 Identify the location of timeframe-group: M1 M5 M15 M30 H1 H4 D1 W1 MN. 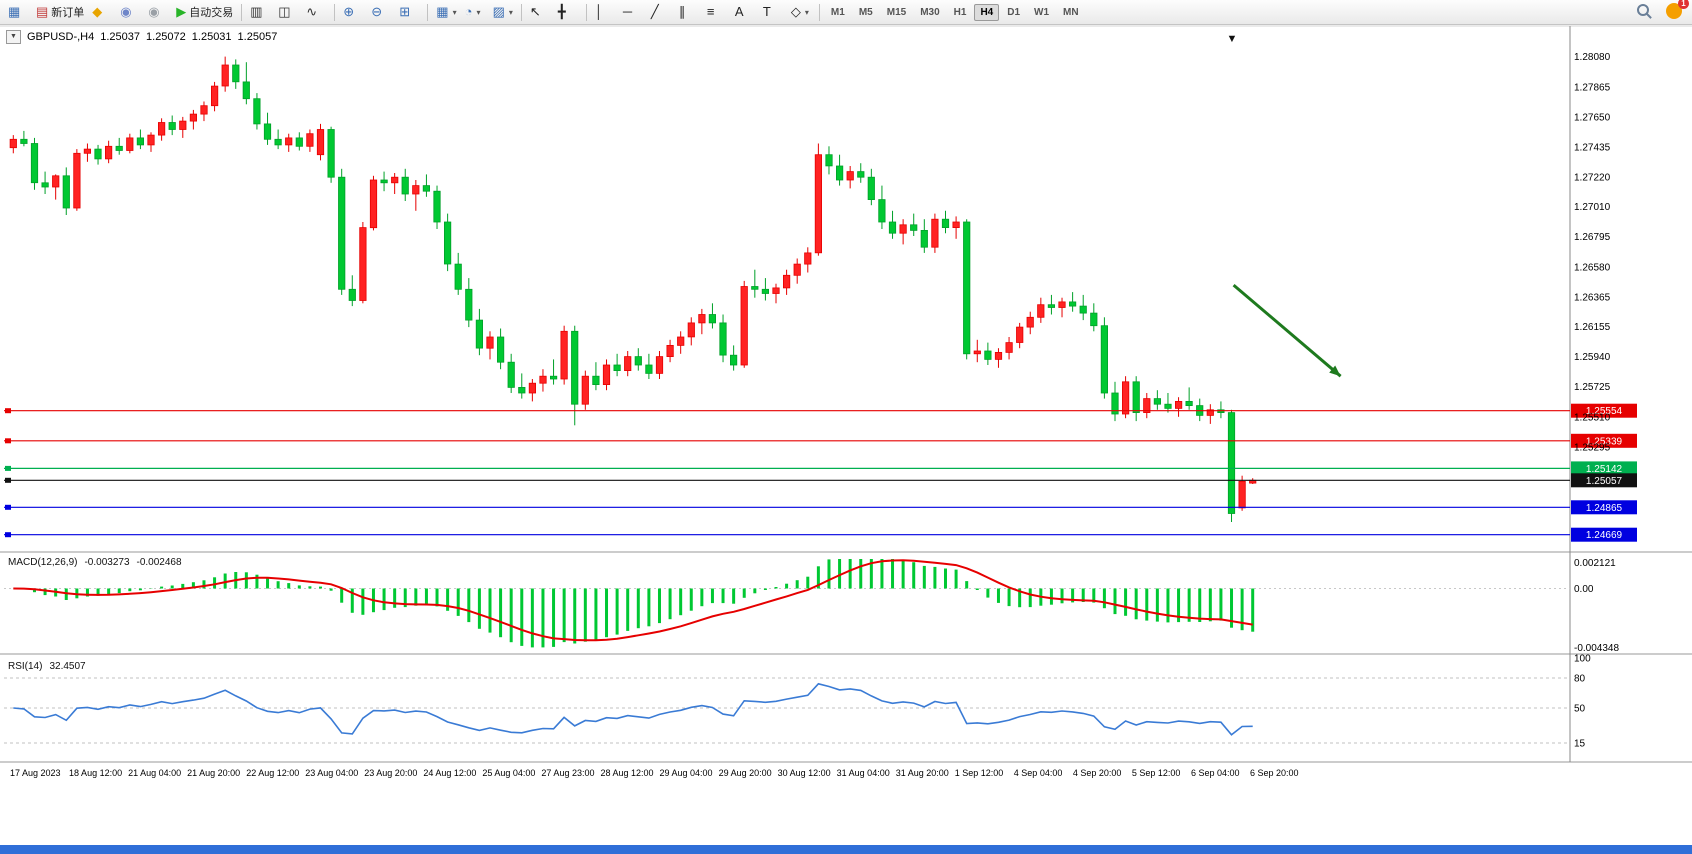
(955, 12).